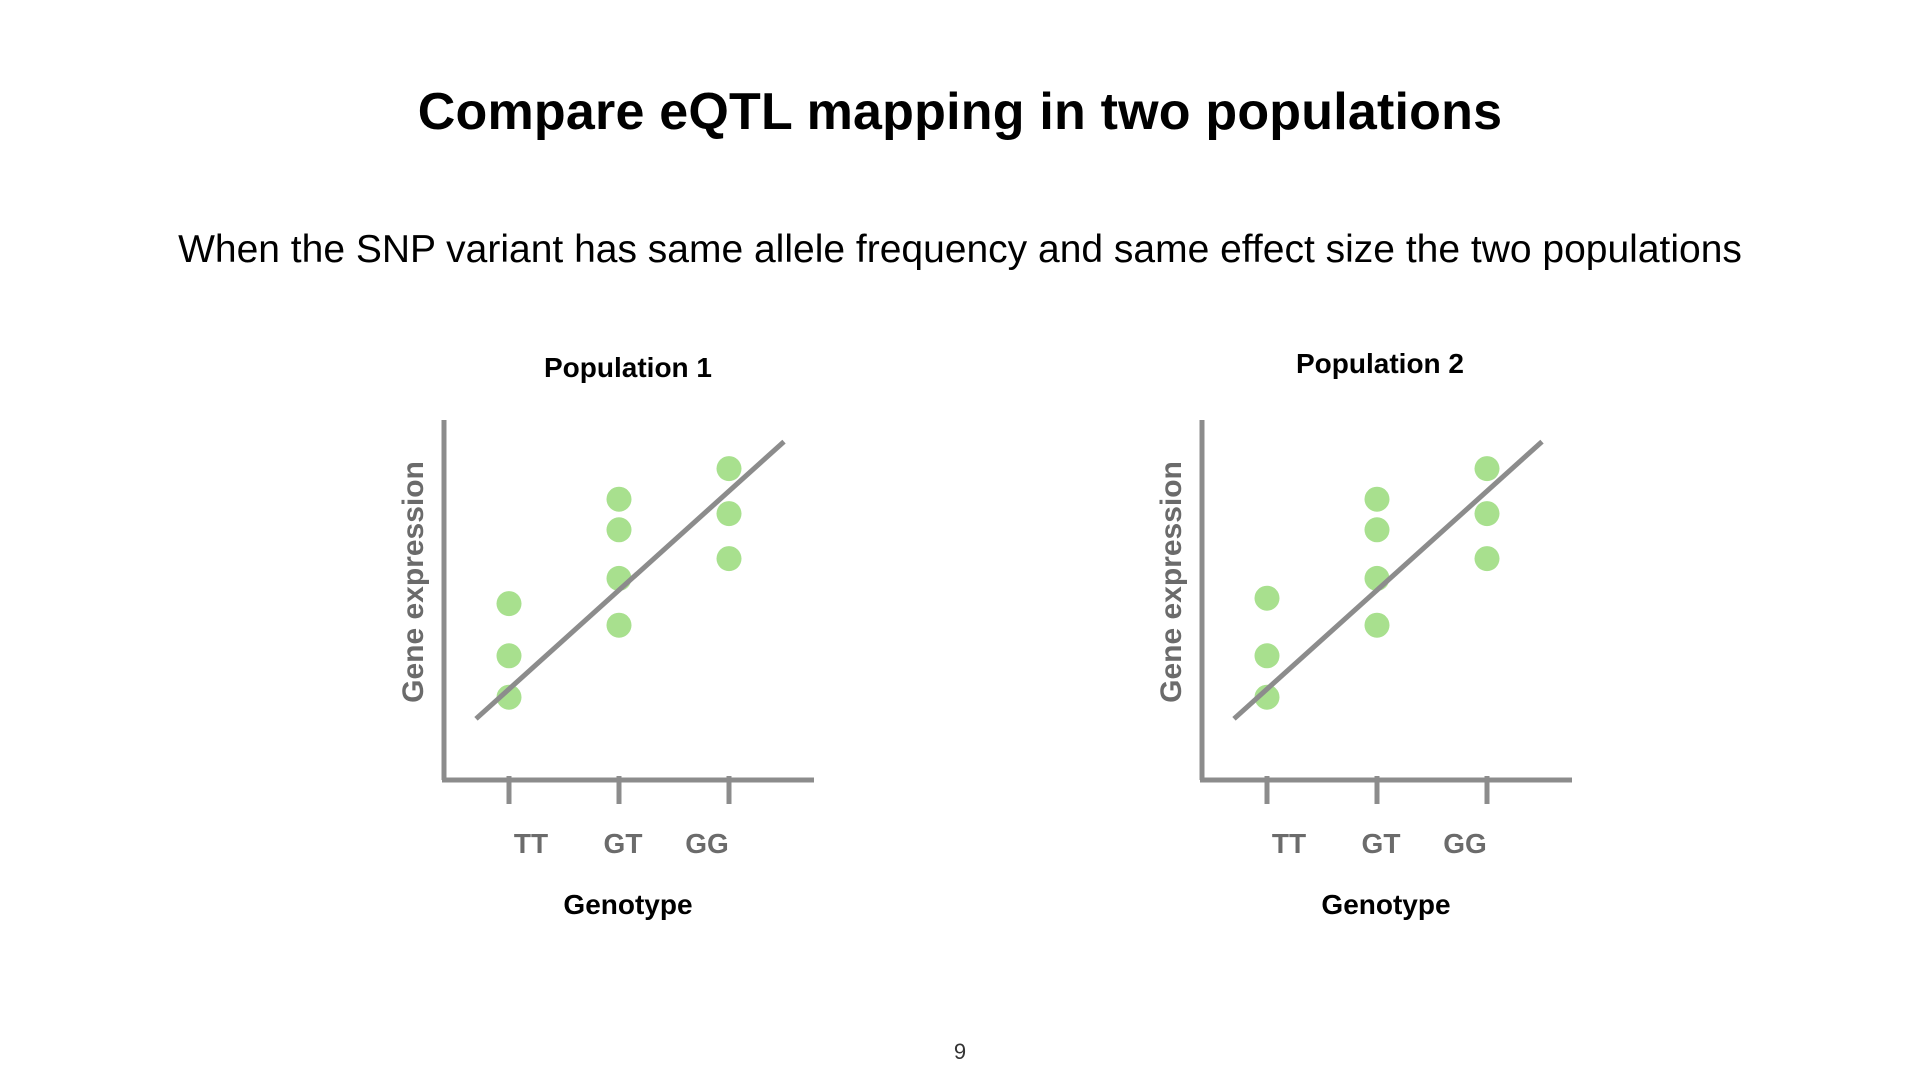  What do you see at coordinates (628, 367) in the screenshot?
I see `chart-title: Population 1` at bounding box center [628, 367].